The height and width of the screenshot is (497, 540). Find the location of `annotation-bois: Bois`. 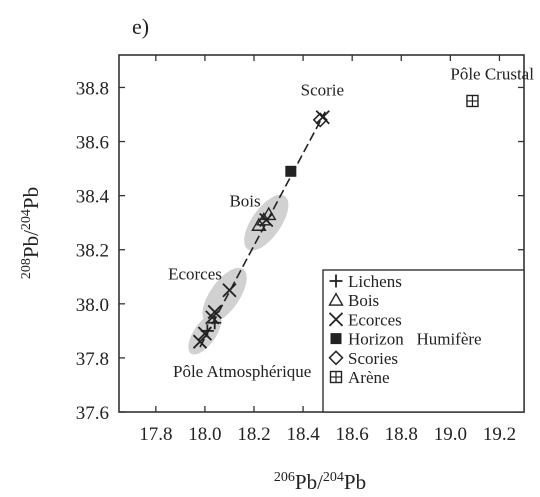

annotation-bois: Bois is located at coordinates (244, 200).